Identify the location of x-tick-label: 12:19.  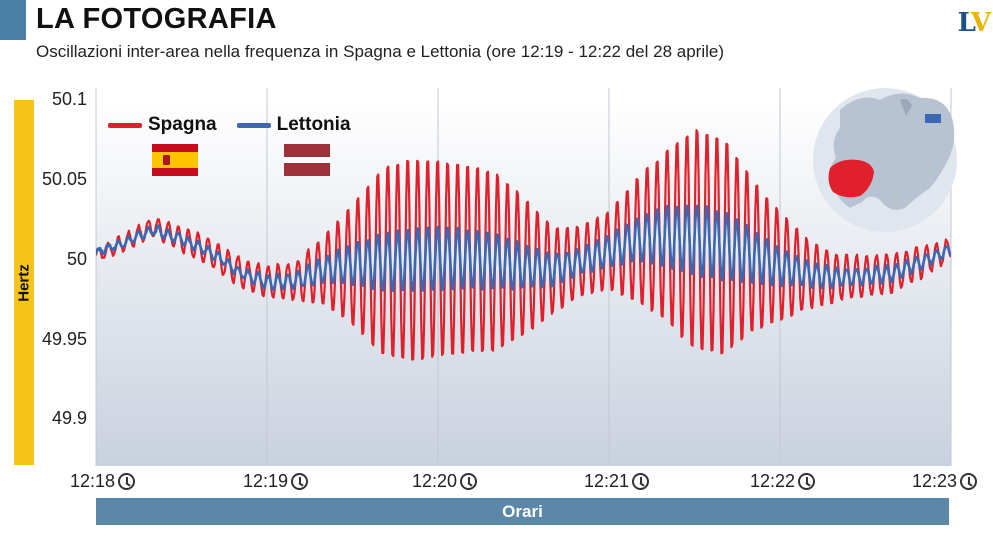
(266, 481).